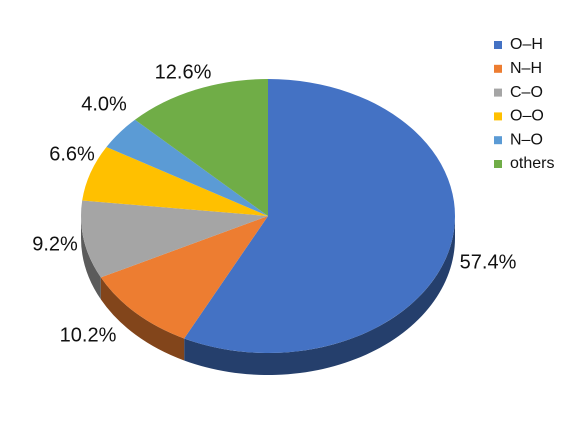 The height and width of the screenshot is (433, 585). Describe the element at coordinates (526, 92) in the screenshot. I see `legend-label: C–O` at that location.